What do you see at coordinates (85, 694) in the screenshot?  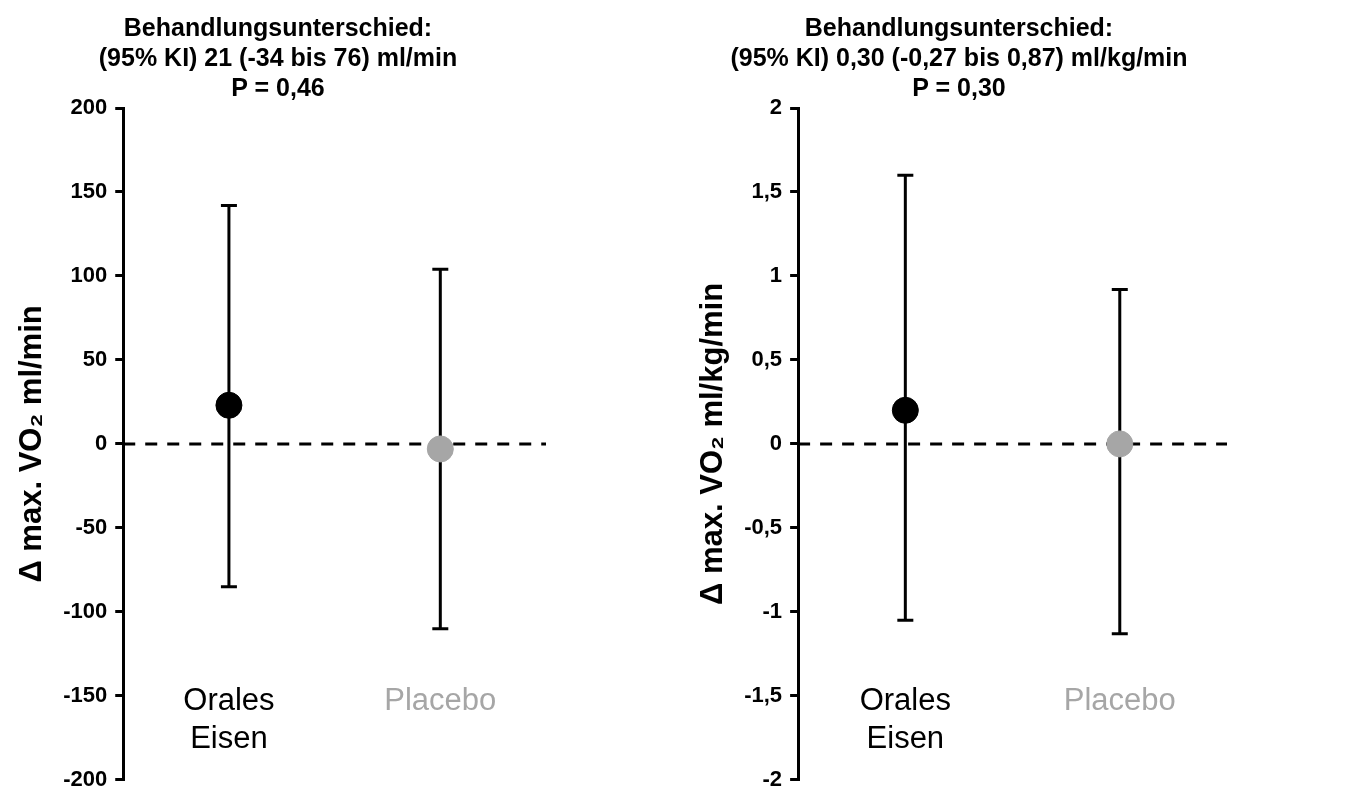 I see `y-tick-label: -150` at bounding box center [85, 694].